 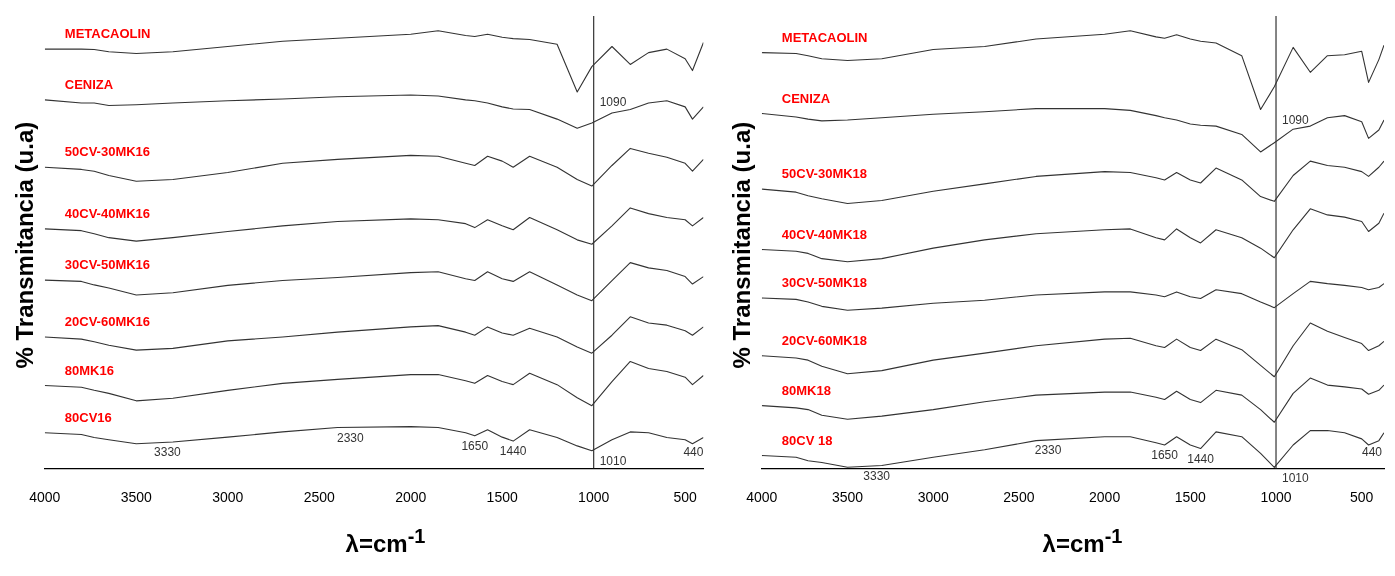 I want to click on series-label: 30CV-50MK16, so click(x=107, y=265).